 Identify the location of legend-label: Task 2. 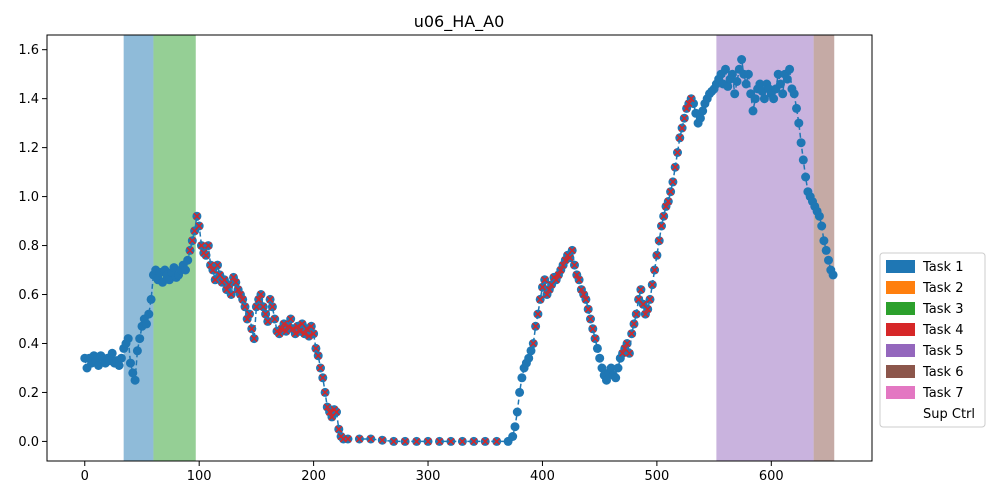
(942, 288).